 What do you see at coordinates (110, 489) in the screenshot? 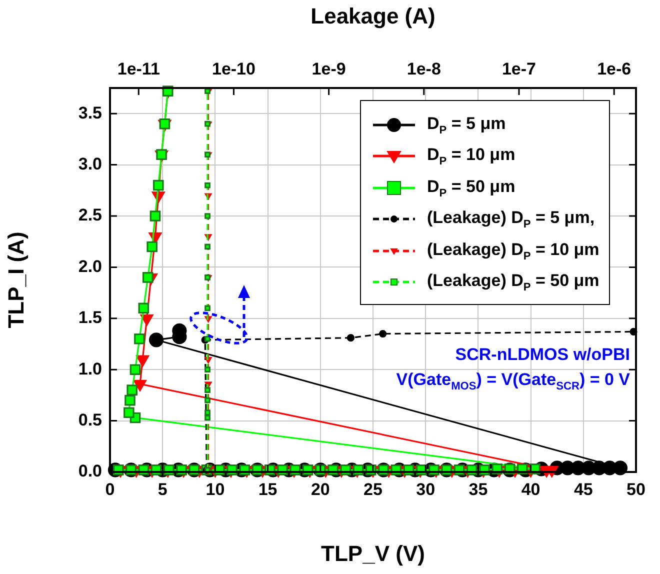
I see `x-tick-label: 0` at bounding box center [110, 489].